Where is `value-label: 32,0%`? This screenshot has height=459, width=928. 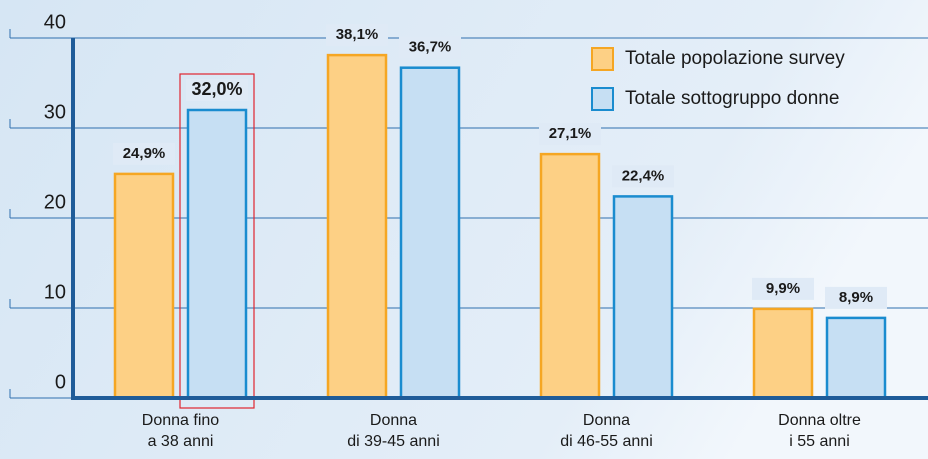
value-label: 32,0% is located at coordinates (216, 89).